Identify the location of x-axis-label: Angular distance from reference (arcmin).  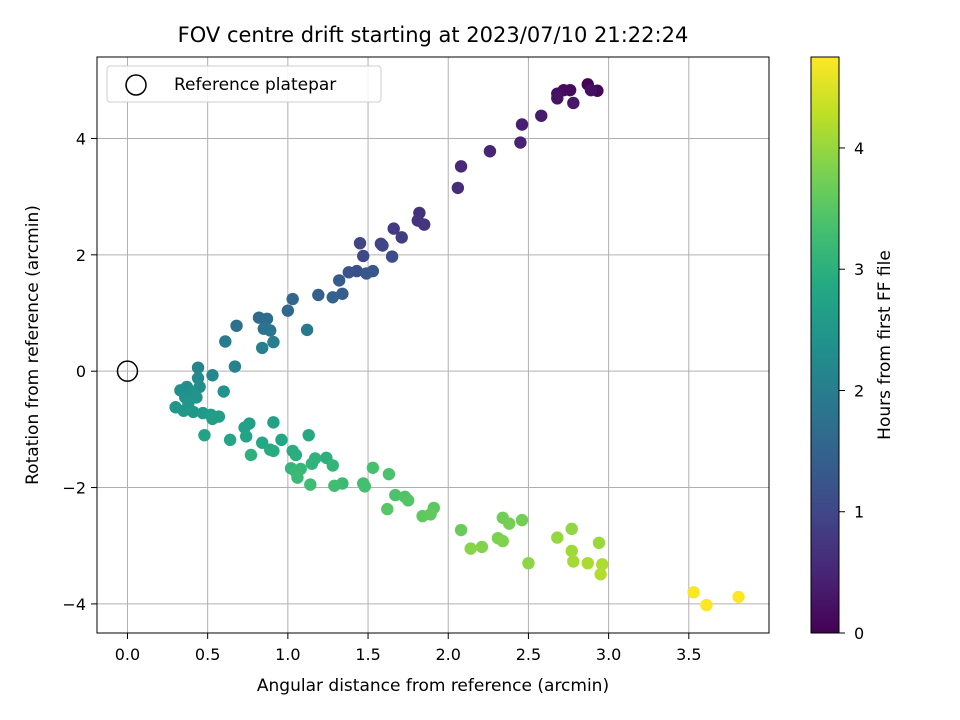
(433, 686).